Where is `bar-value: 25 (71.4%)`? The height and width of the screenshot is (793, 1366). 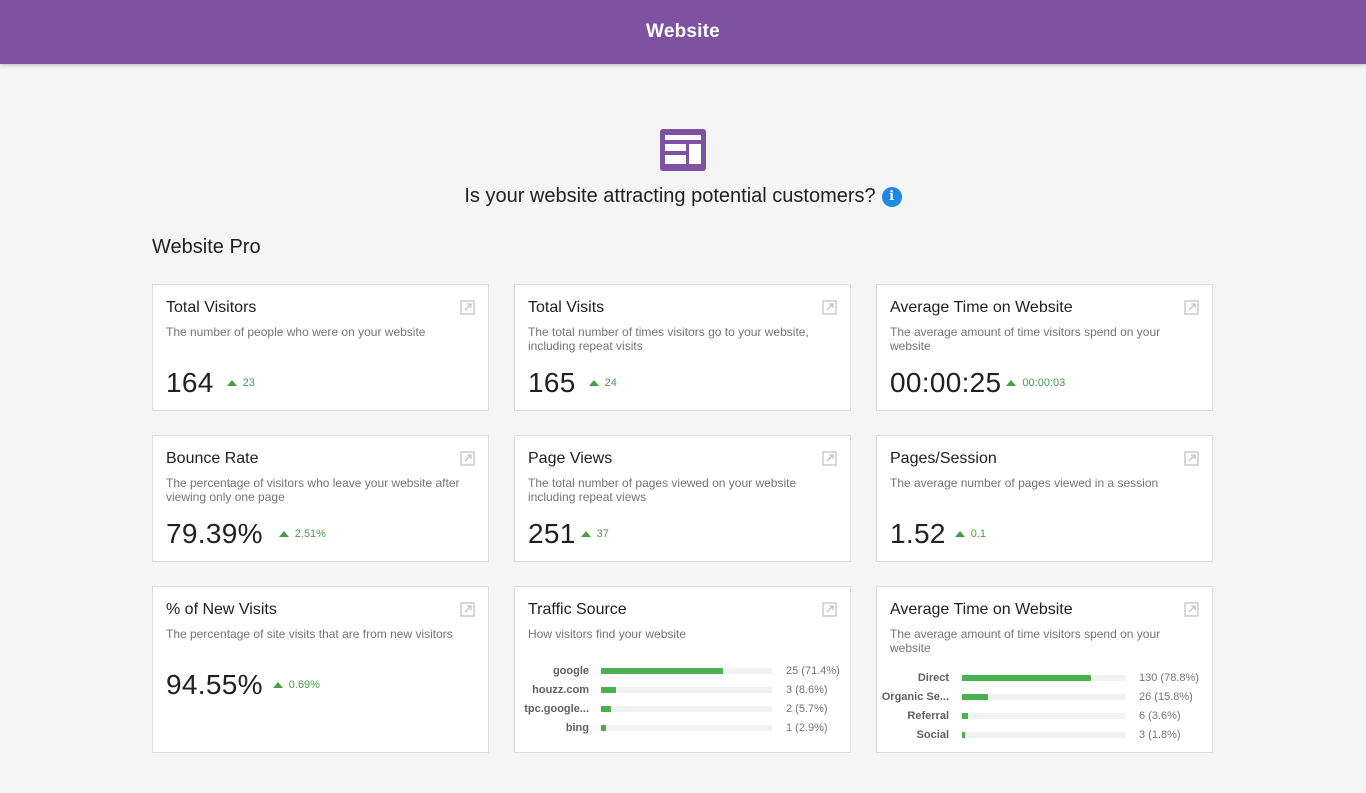 bar-value: 25 (71.4%) is located at coordinates (813, 671).